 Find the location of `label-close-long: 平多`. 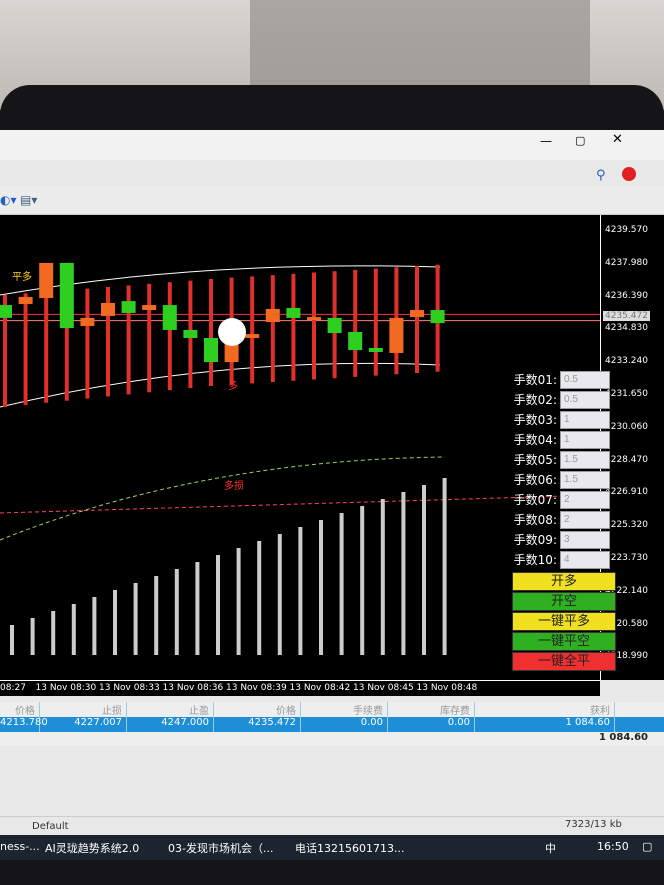

label-close-long: 平多 is located at coordinates (22, 277).